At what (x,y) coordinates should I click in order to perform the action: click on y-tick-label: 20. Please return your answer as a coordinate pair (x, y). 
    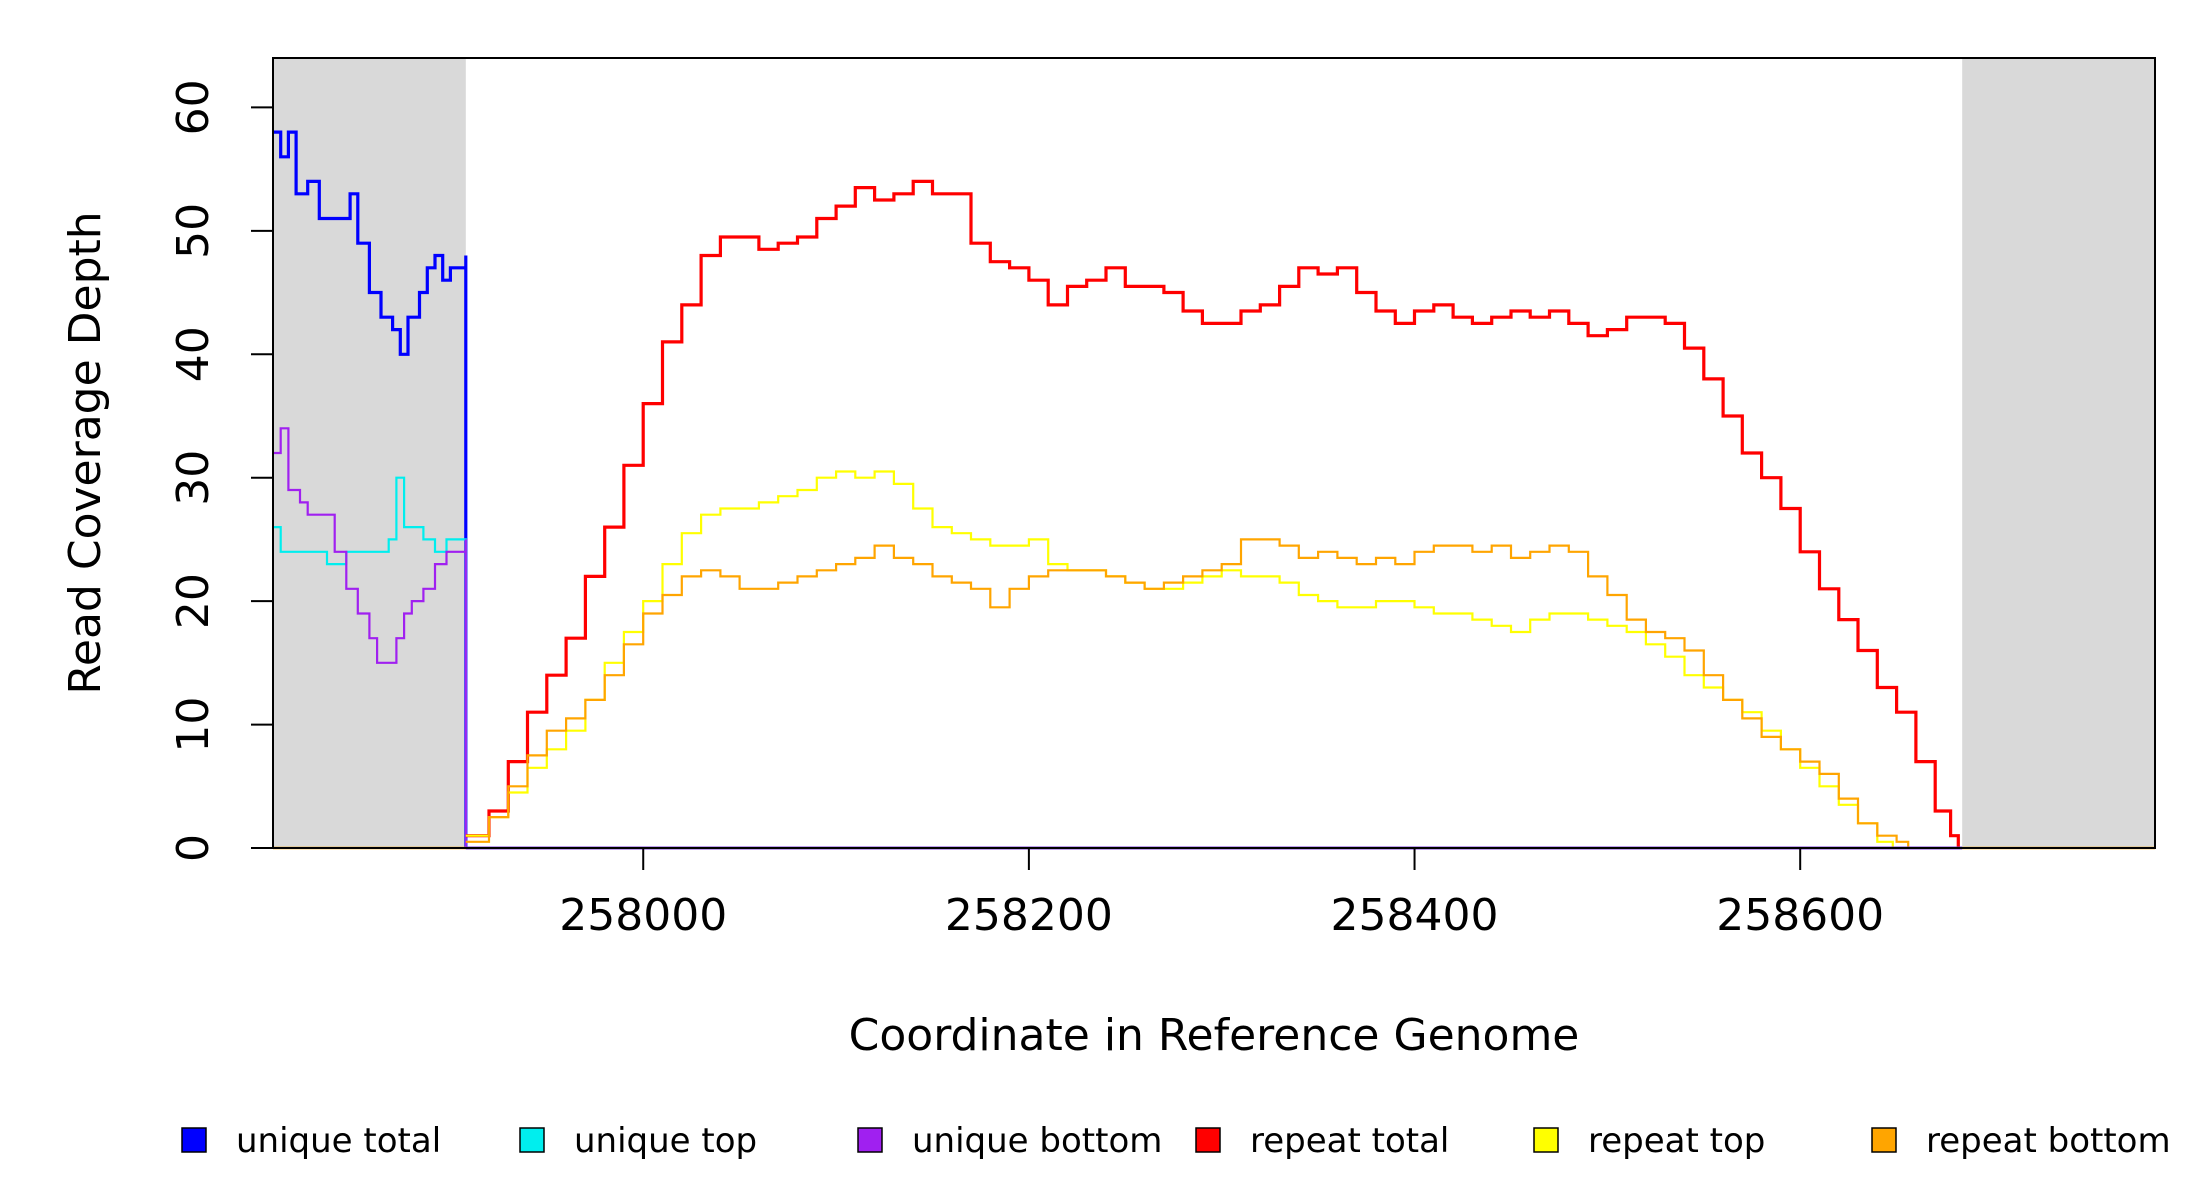
    Looking at the image, I should click on (193, 601).